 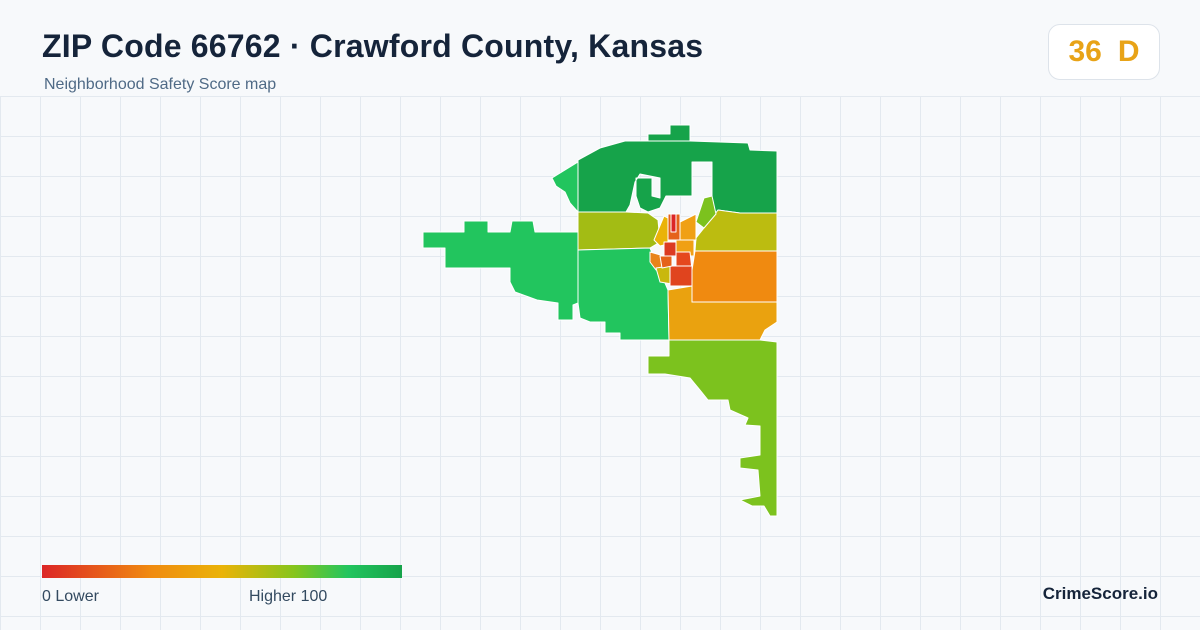 I want to click on map-region-north-nub, so click(x=669, y=133).